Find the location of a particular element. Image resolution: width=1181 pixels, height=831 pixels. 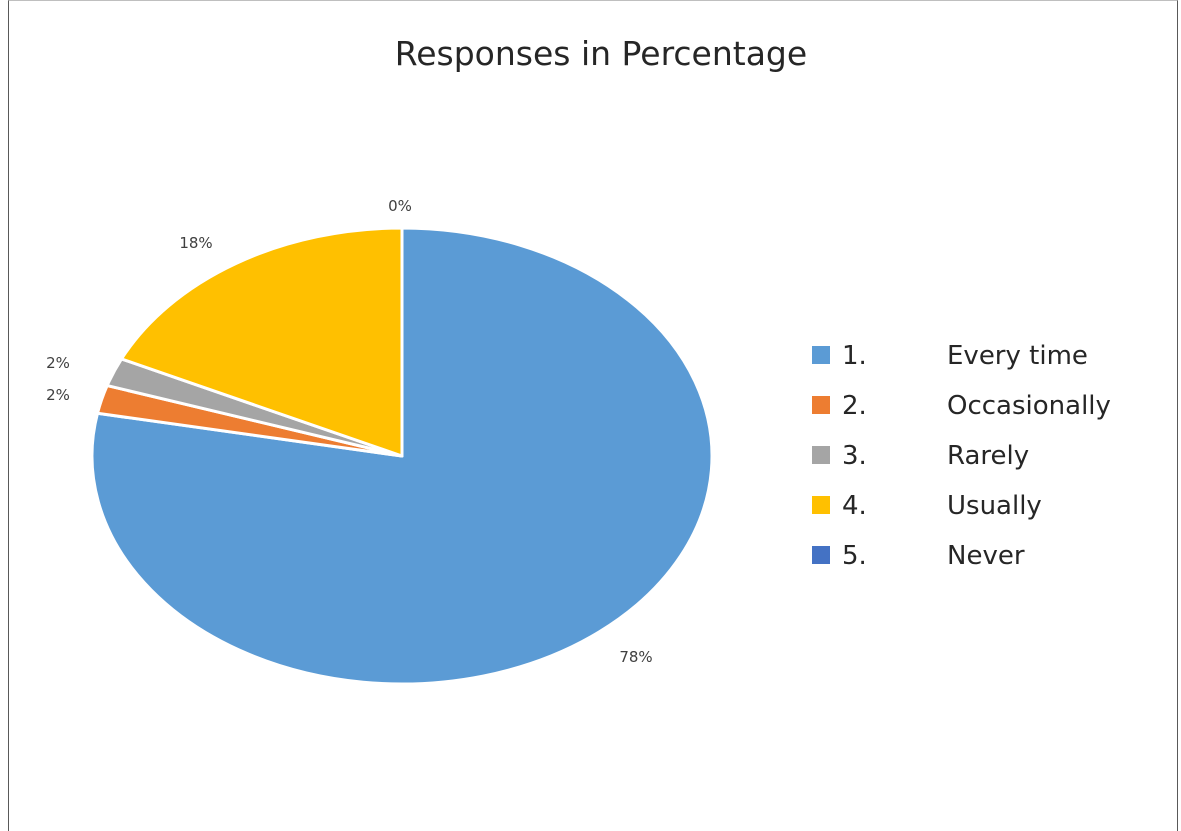

data-label-1: 78% is located at coordinates (635, 657).